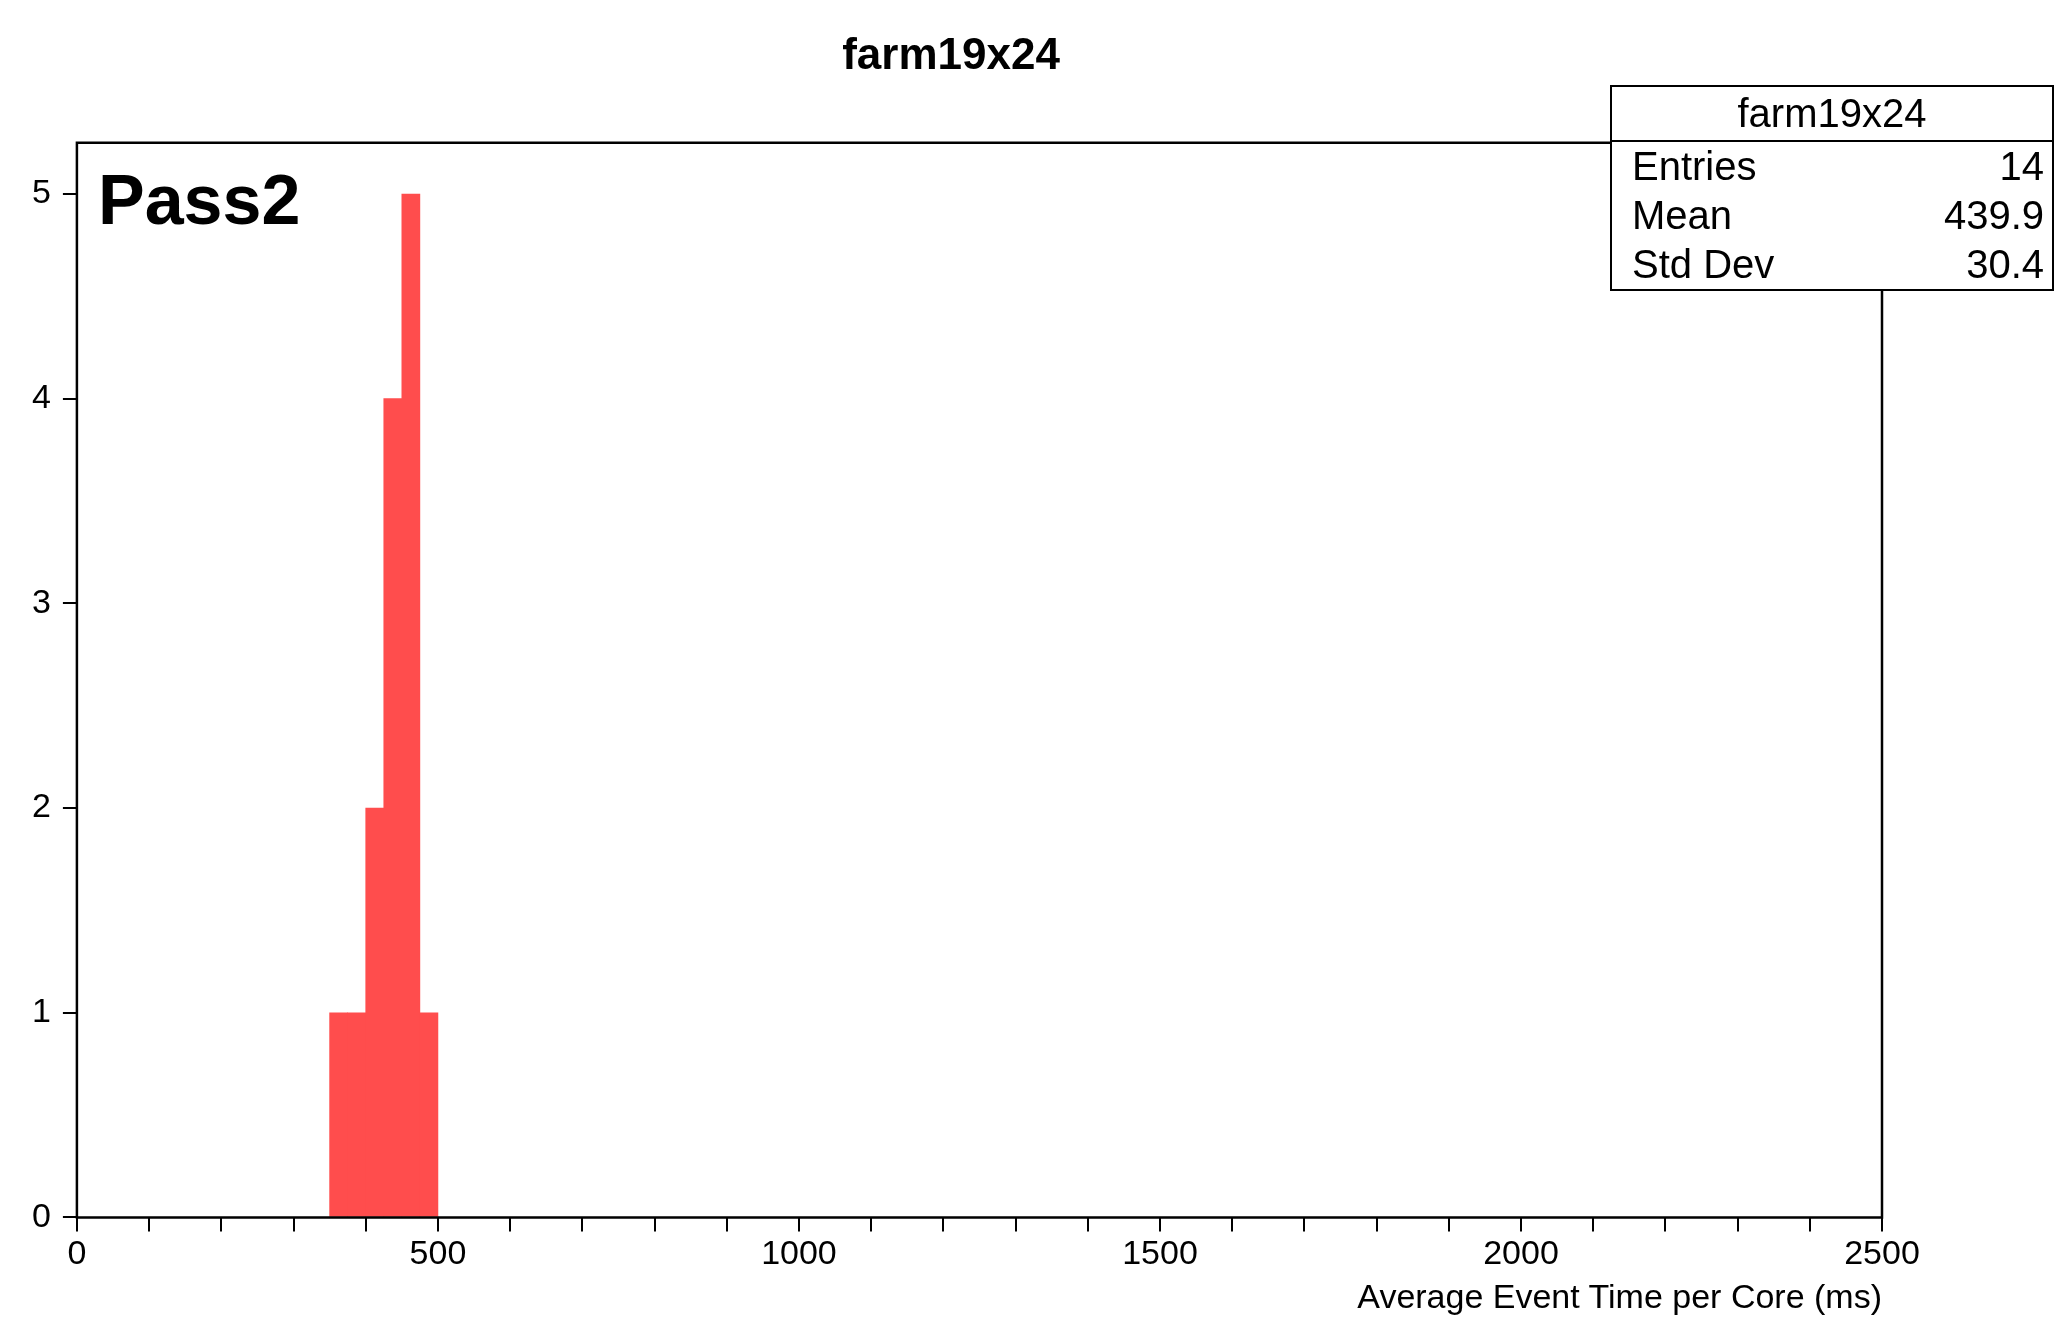 The image size is (2054, 1329). I want to click on y-tick-label: 5, so click(41, 191).